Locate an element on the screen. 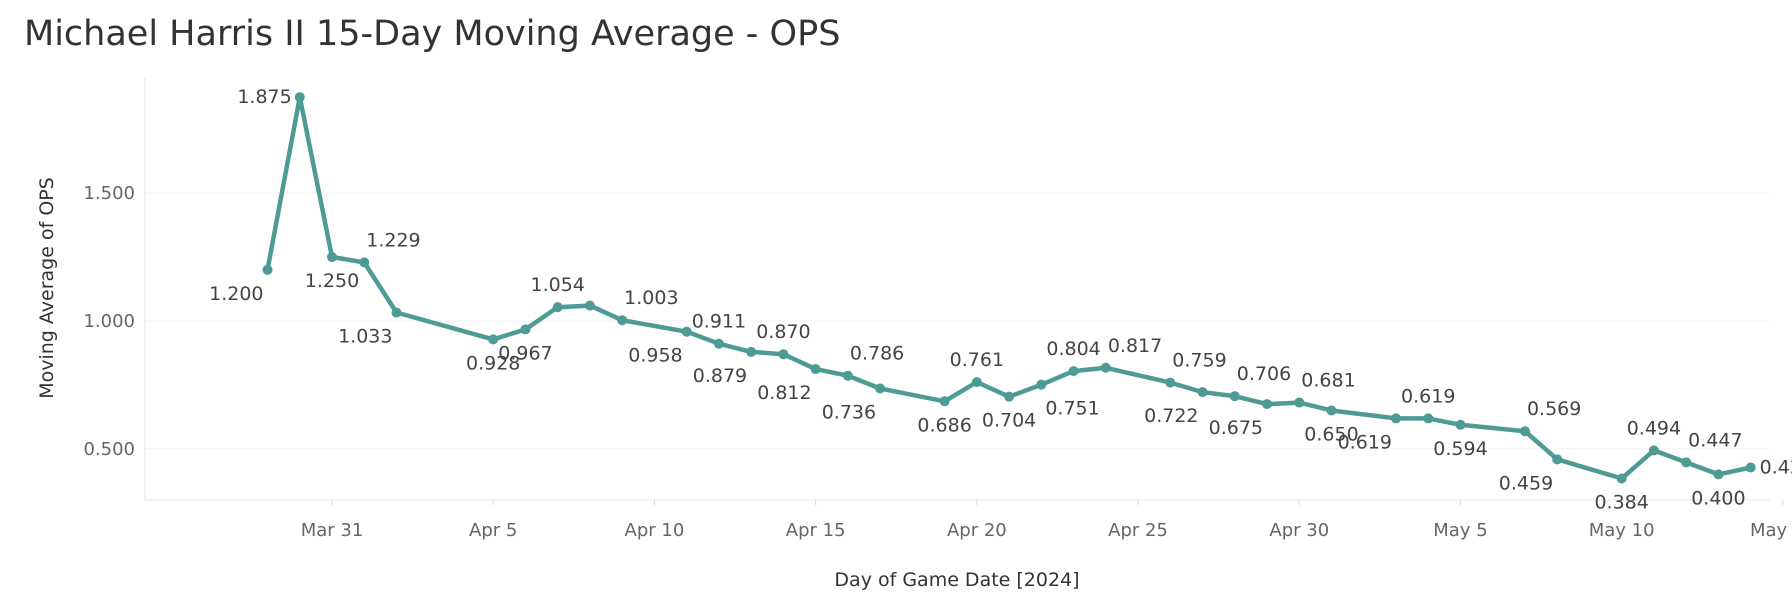 This screenshot has width=1792, height=610. data-label: 1.200 is located at coordinates (236, 294).